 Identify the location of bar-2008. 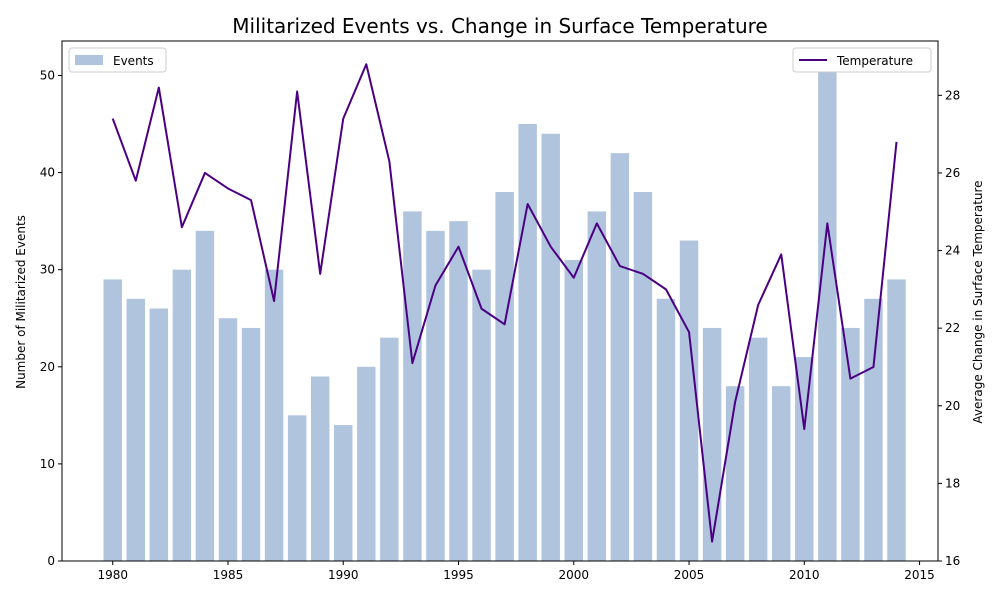
(758, 449).